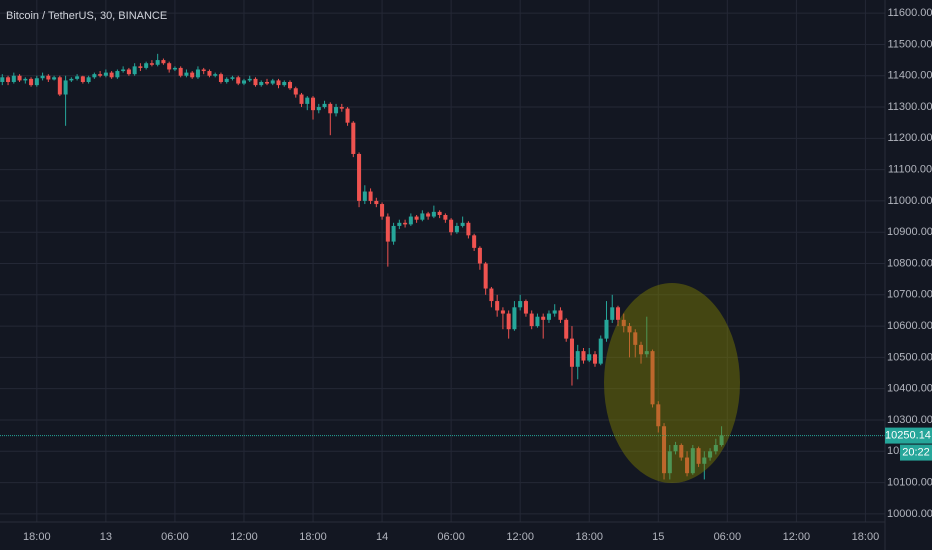  I want to click on x-tick-label: 18:00, so click(866, 537).